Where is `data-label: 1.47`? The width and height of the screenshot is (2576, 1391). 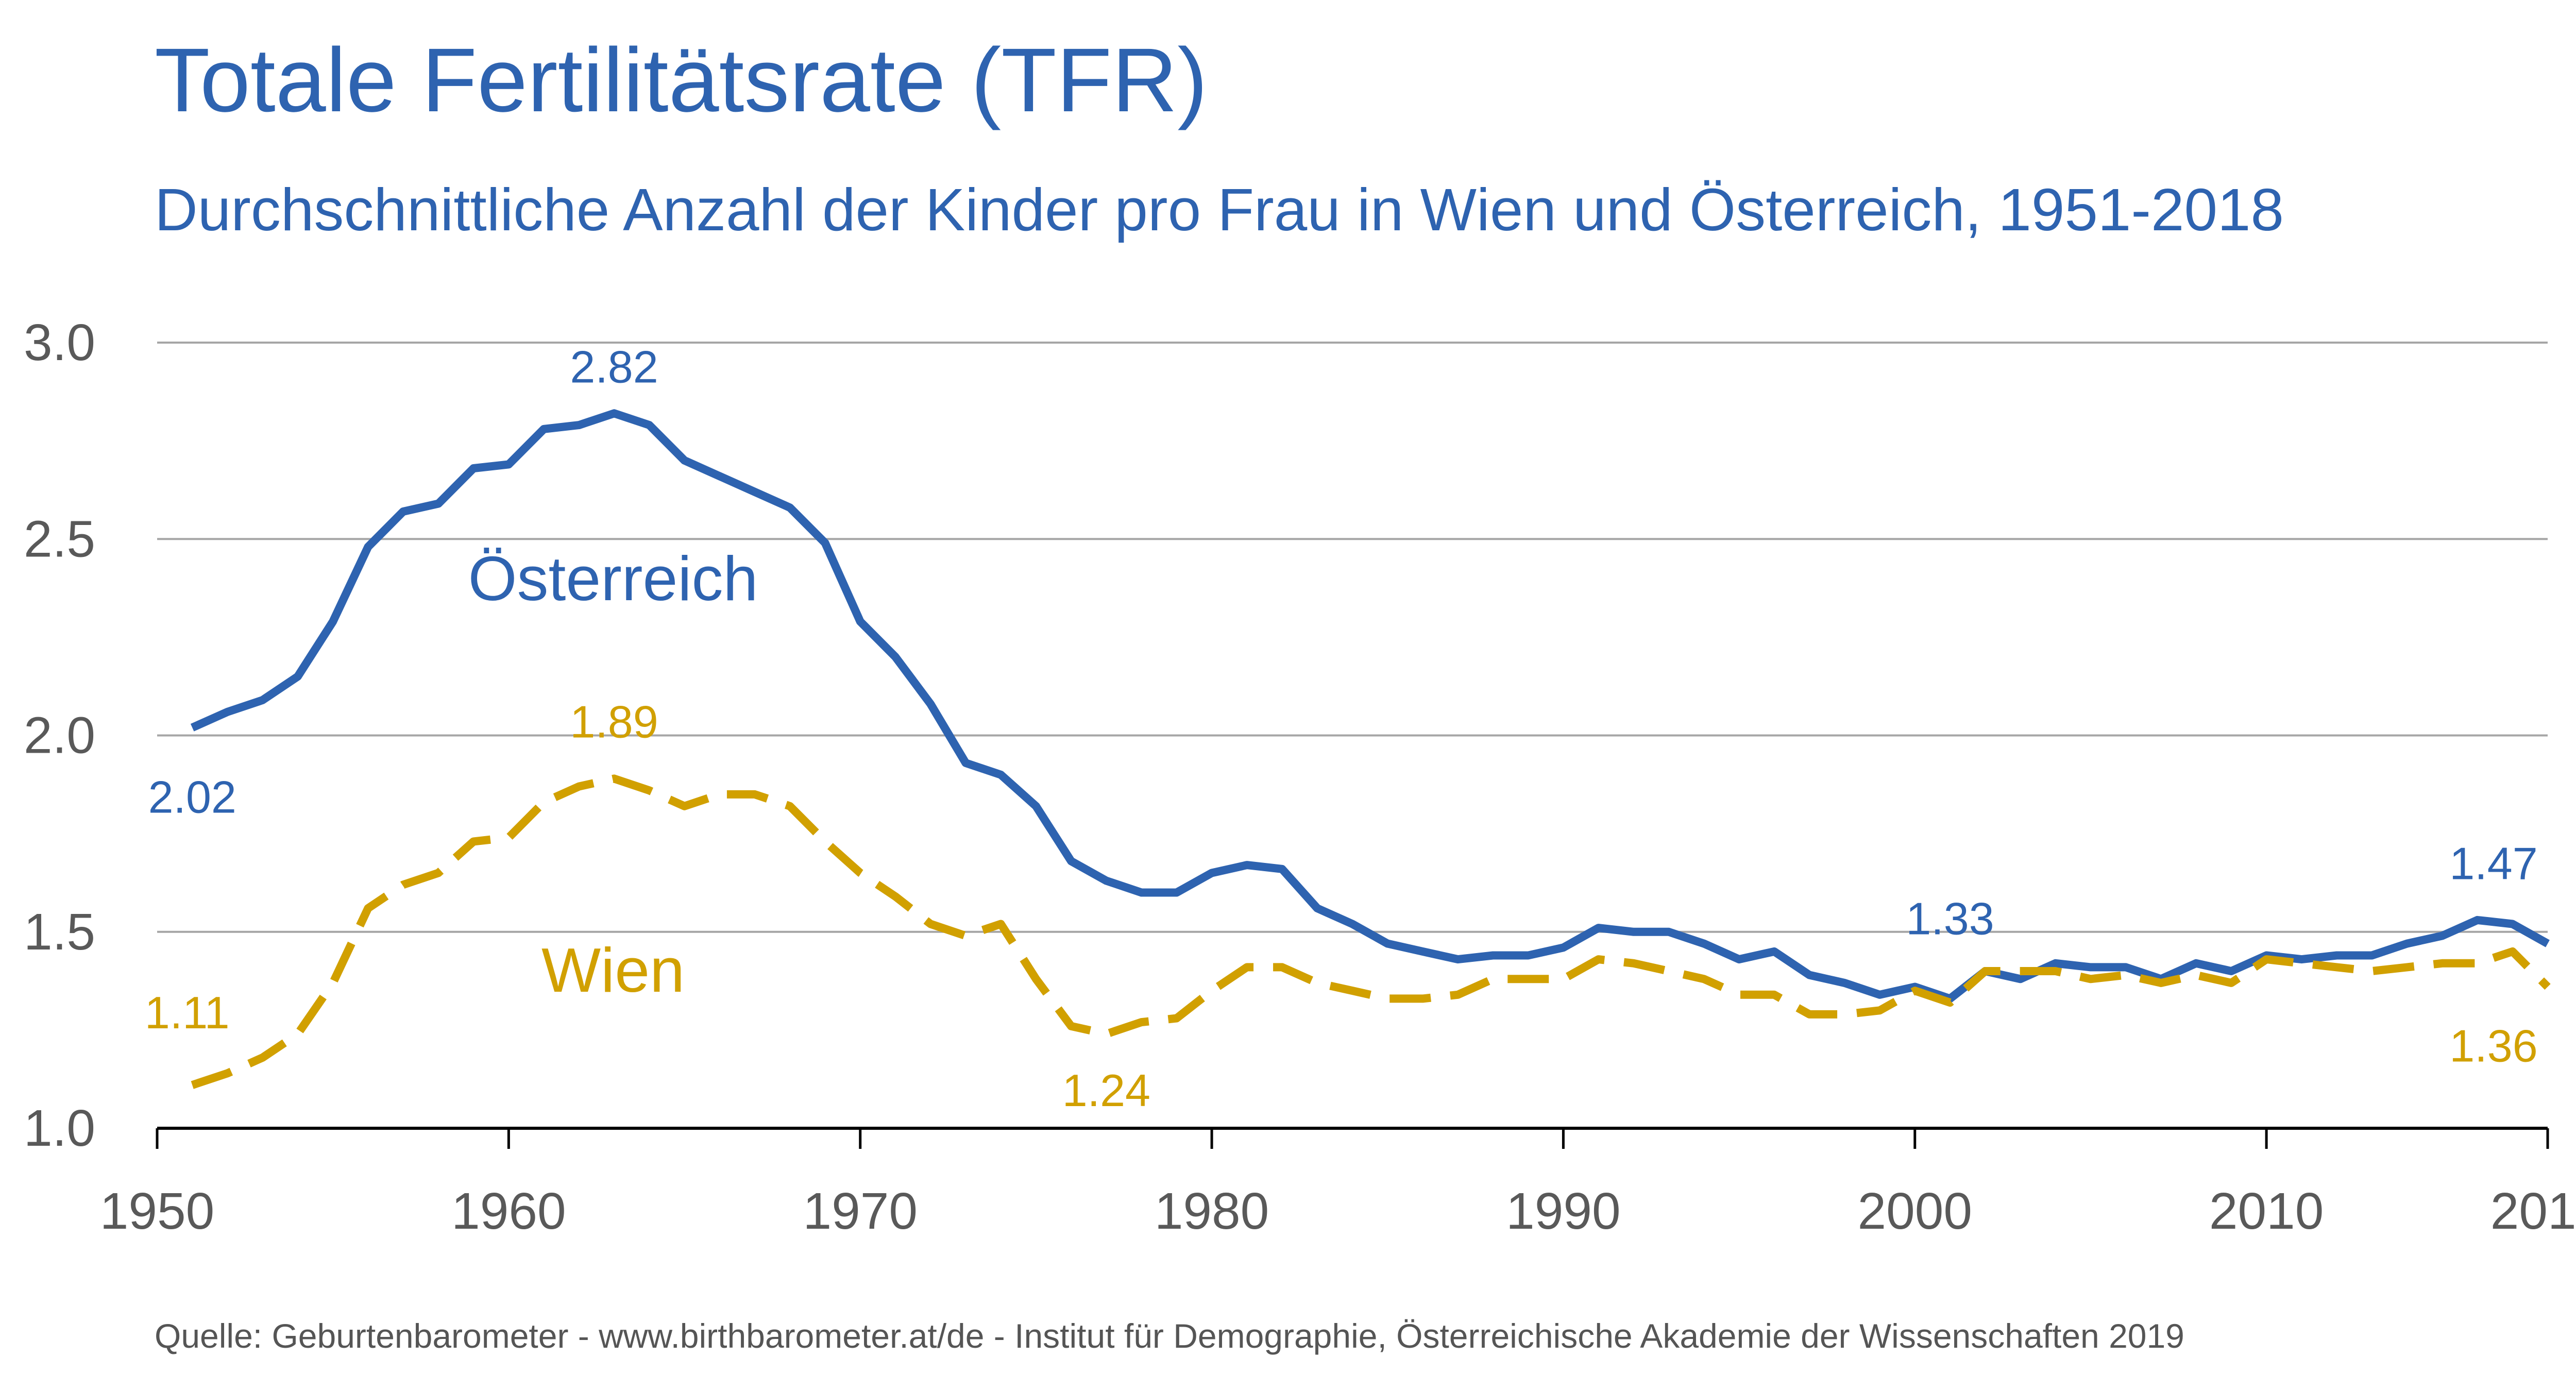
data-label: 1.47 is located at coordinates (2493, 863).